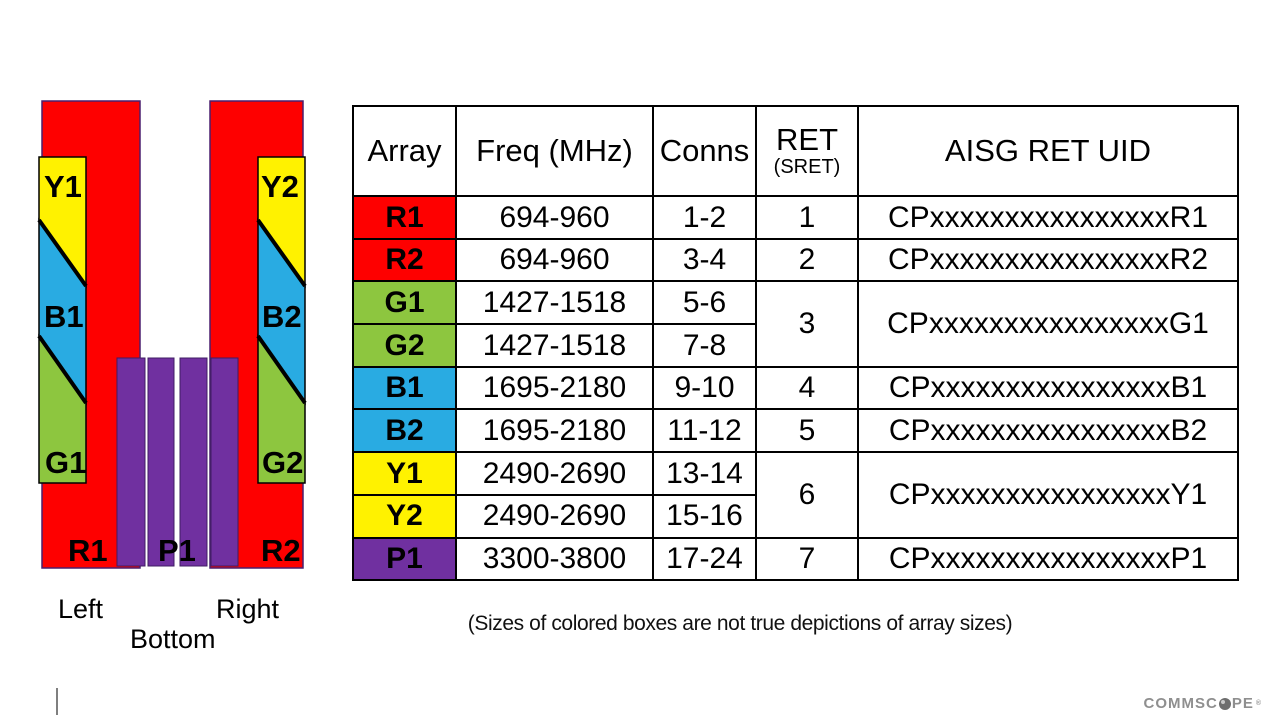  What do you see at coordinates (704, 559) in the screenshot?
I see `cell-conns: 17-24` at bounding box center [704, 559].